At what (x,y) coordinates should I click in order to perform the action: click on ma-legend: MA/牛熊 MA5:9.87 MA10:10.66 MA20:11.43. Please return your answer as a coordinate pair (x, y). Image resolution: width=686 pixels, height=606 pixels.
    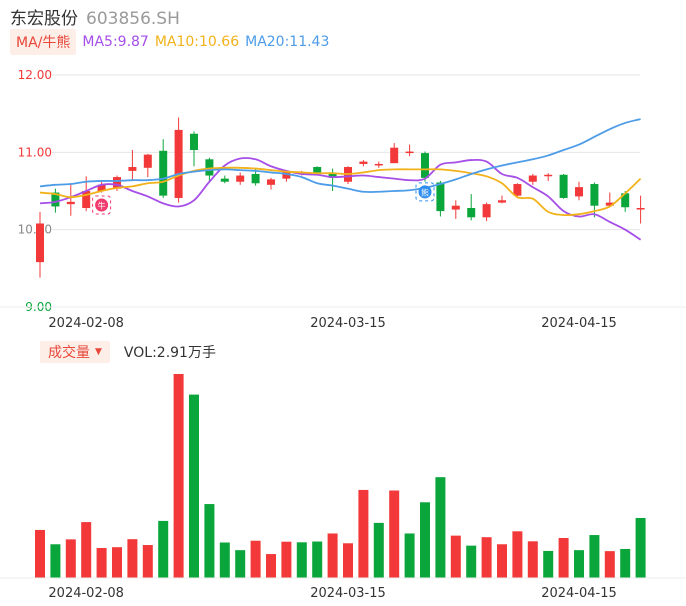
    Looking at the image, I should click on (172, 42).